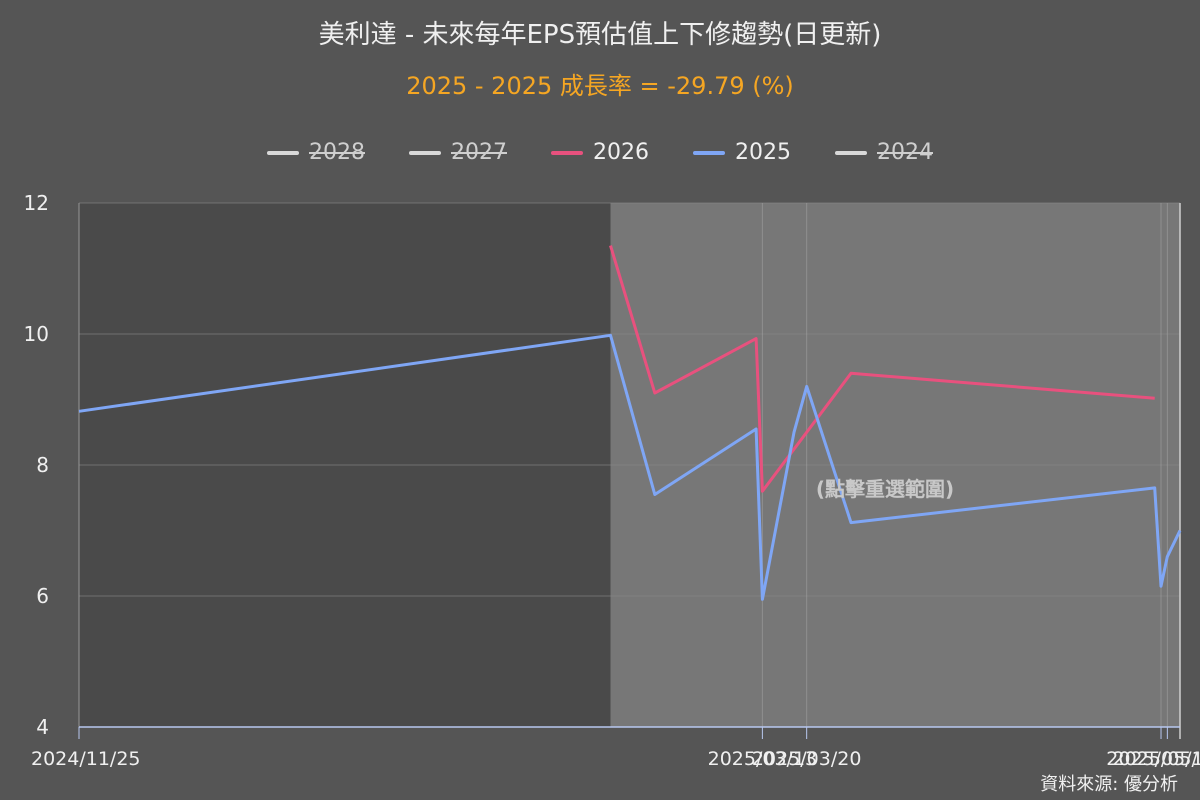 This screenshot has height=800, width=1200. What do you see at coordinates (885, 489) in the screenshot?
I see `reset-range-hint: (點擊重選範圍)` at bounding box center [885, 489].